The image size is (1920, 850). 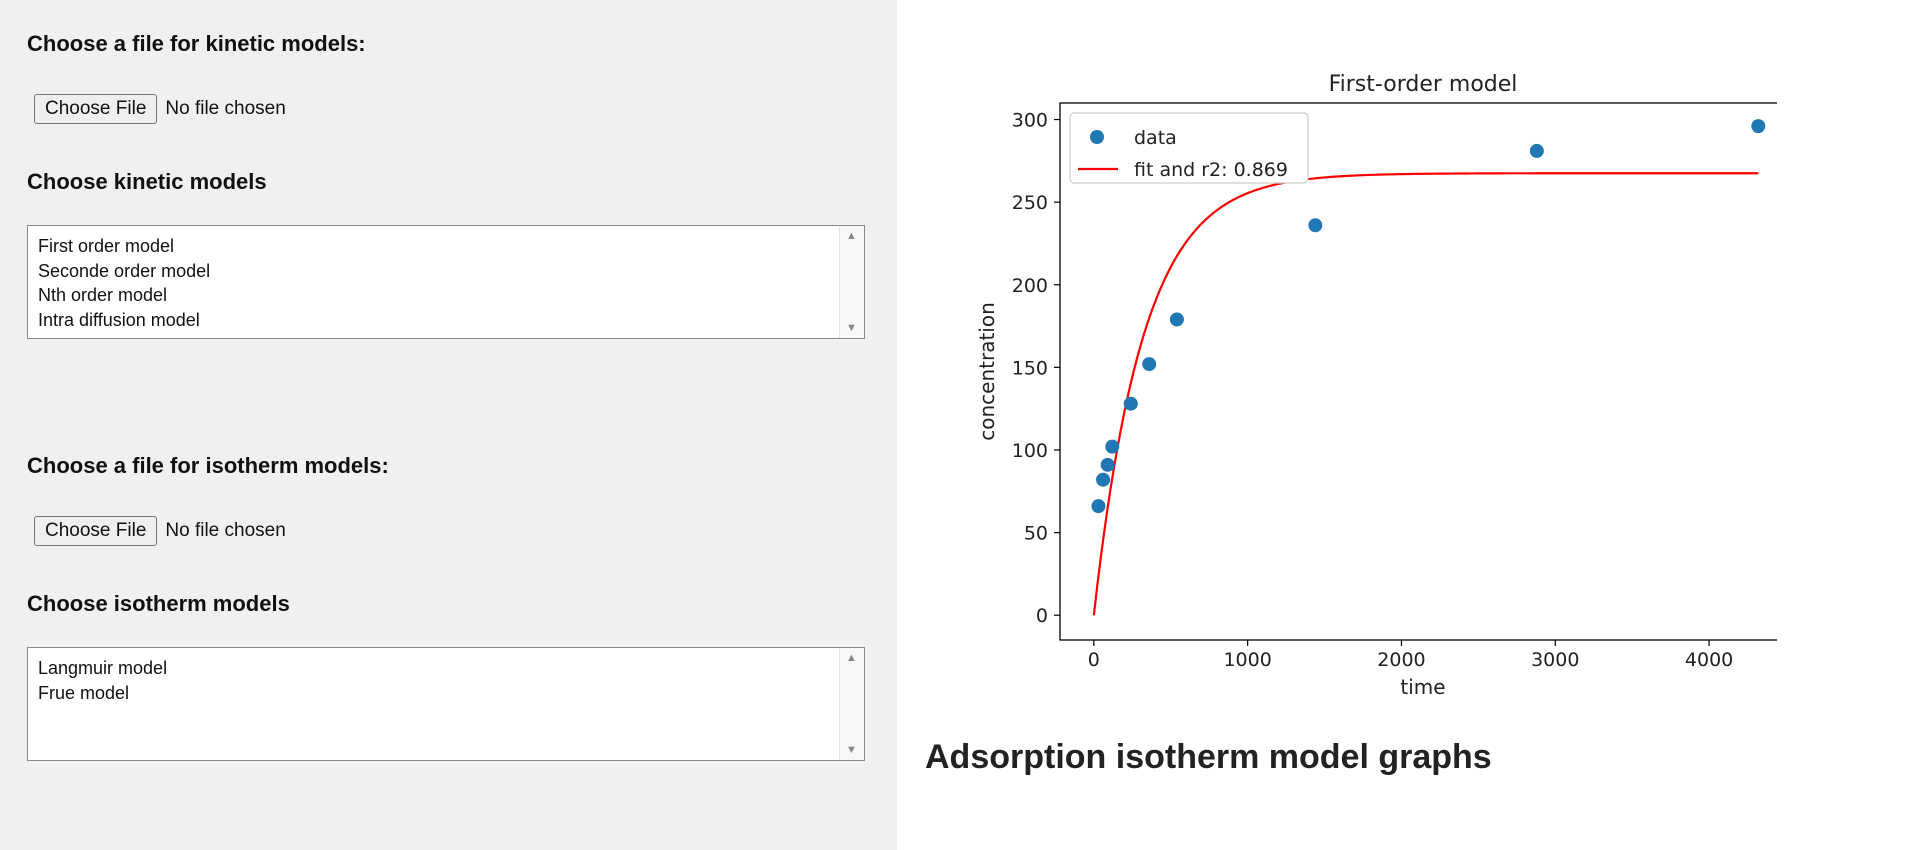 I want to click on x-tick-label: 0, so click(x=1094, y=660).